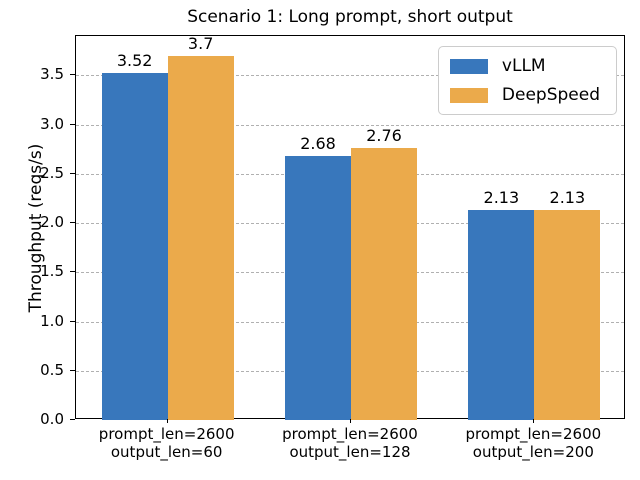 The image size is (640, 480). What do you see at coordinates (52, 271) in the screenshot?
I see `y-tick-label: 1.5` at bounding box center [52, 271].